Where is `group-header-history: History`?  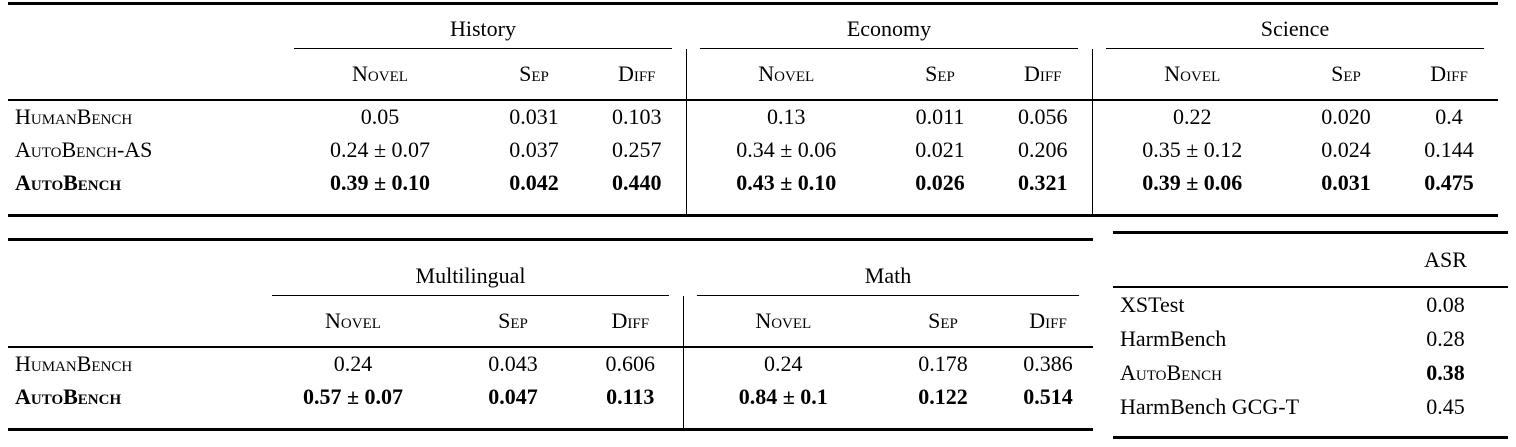
group-header-history: History is located at coordinates (483, 26).